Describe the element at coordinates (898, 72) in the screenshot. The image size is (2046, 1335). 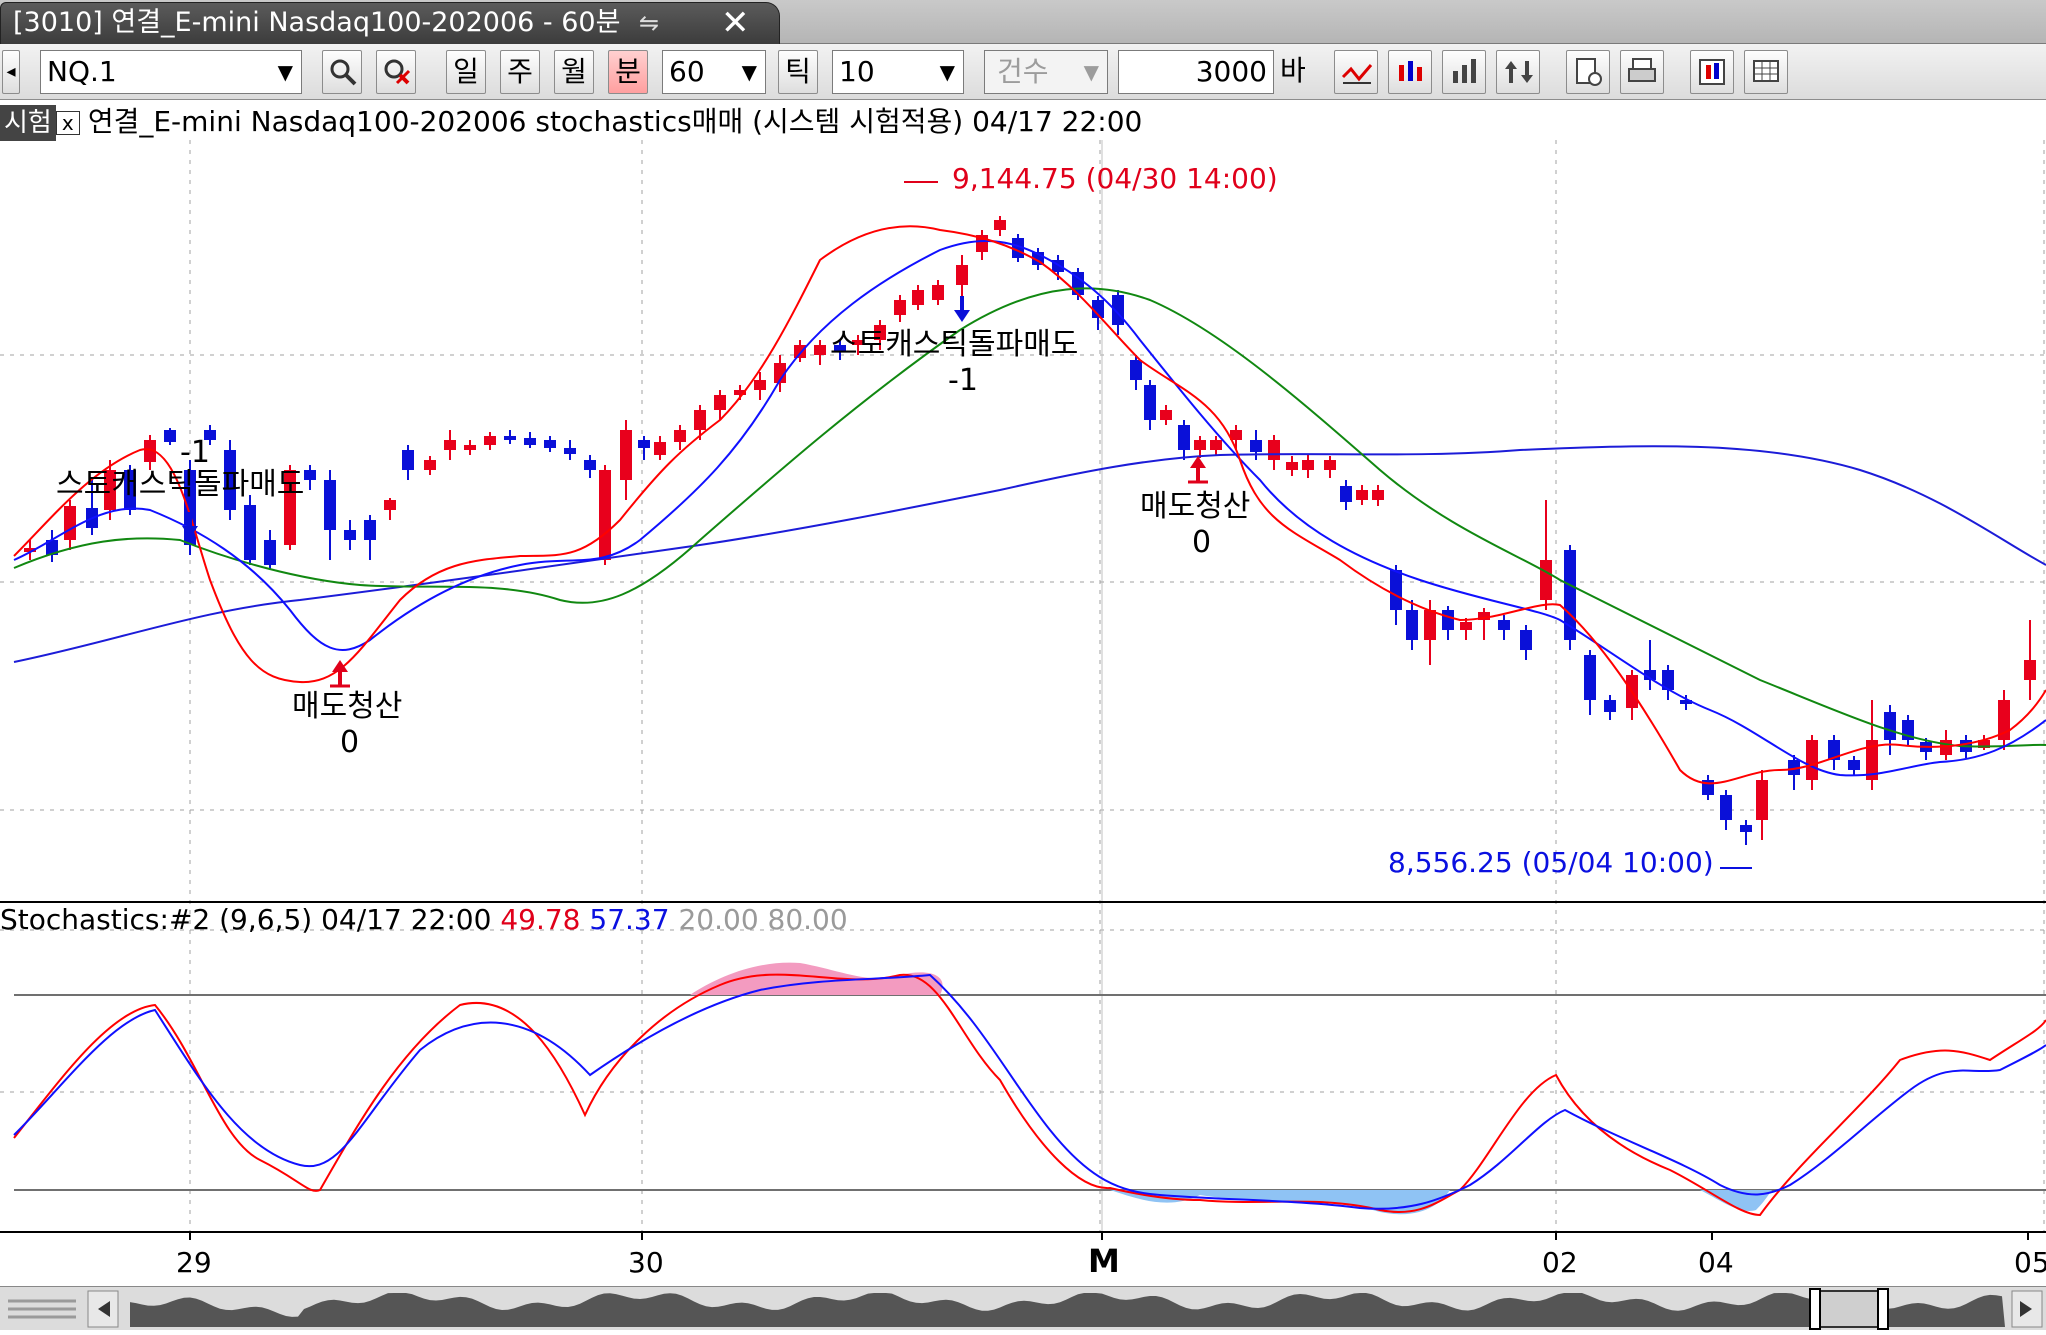
I see `tick-select: 10 ▼` at that location.